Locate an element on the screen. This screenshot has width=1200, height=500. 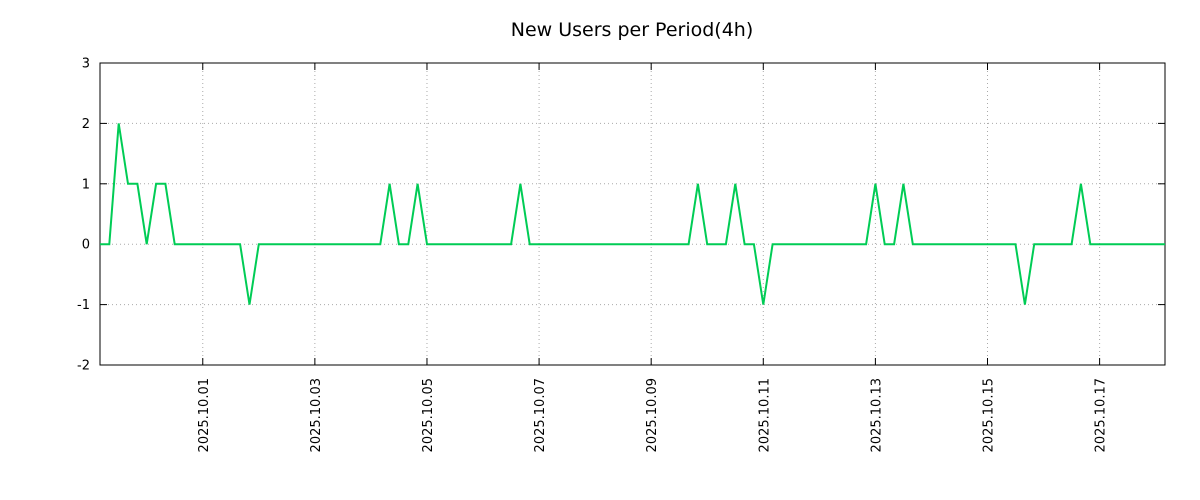
y-axis-tick-label: 2 is located at coordinates (86, 124).